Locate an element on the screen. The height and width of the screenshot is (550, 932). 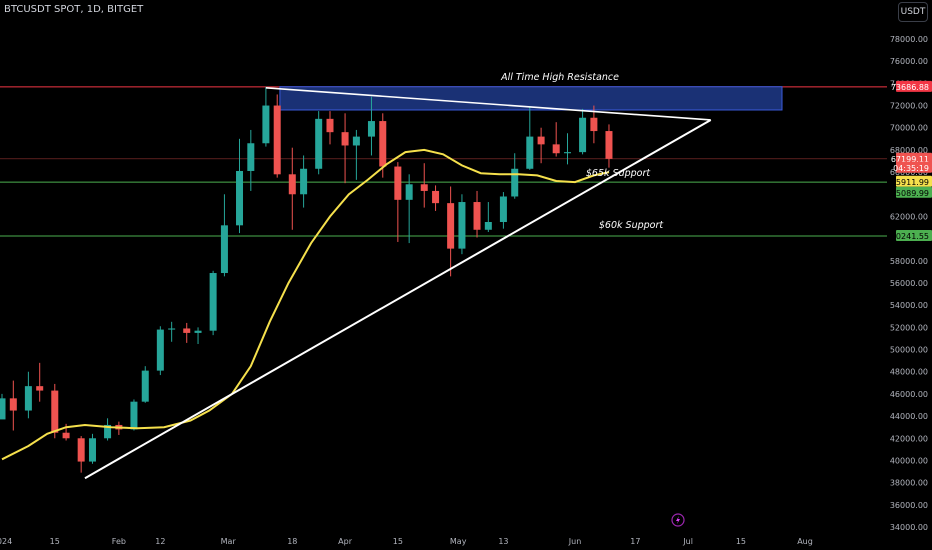
annotation-label: $65k Support is located at coordinates (618, 173).